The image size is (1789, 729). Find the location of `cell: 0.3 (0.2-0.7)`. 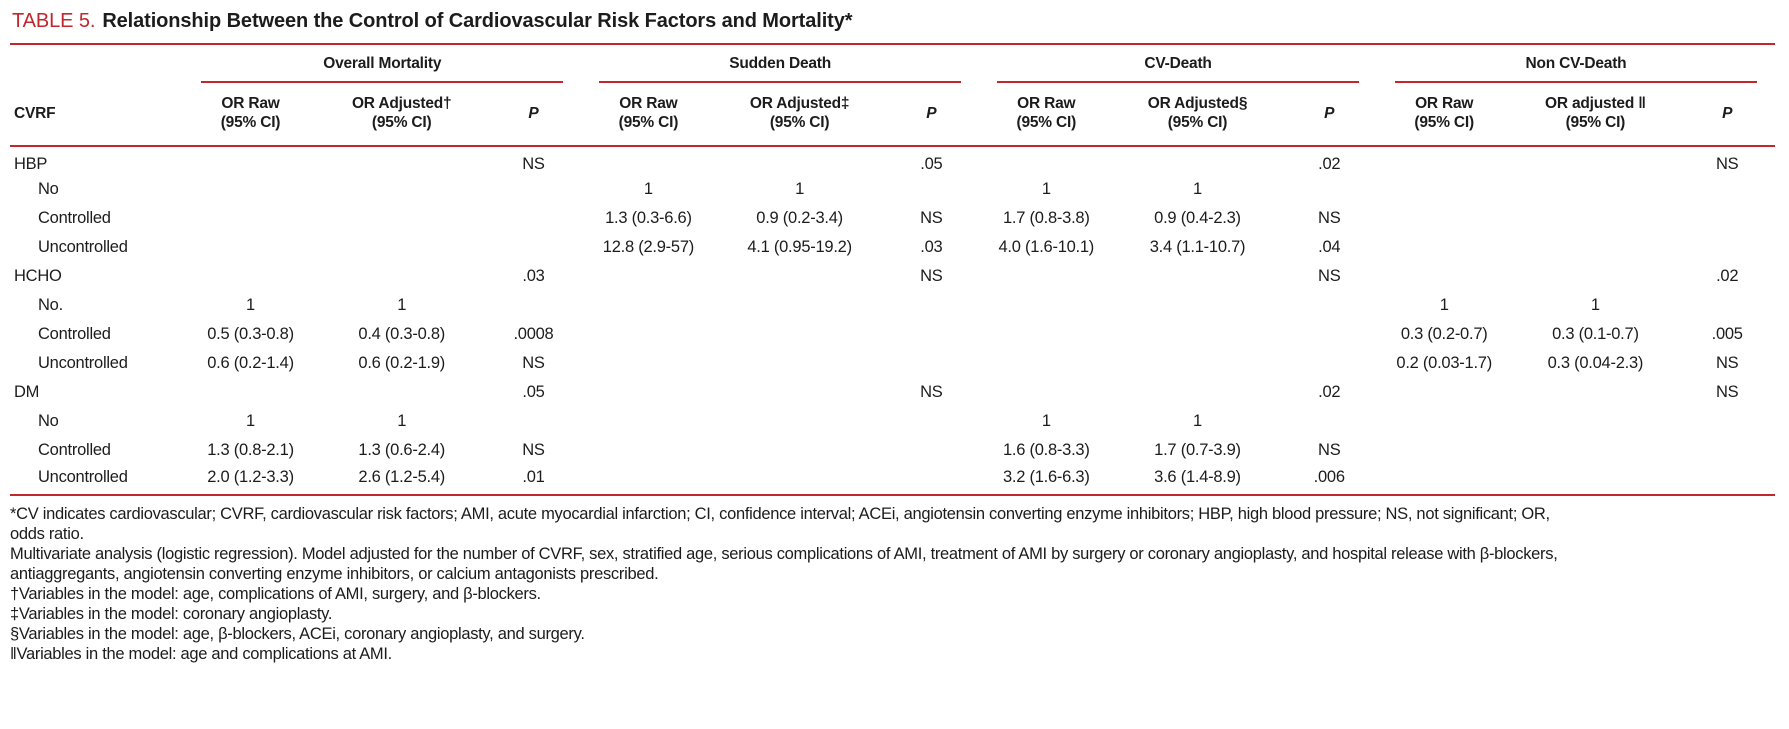

cell: 0.3 (0.2-0.7) is located at coordinates (1444, 334).